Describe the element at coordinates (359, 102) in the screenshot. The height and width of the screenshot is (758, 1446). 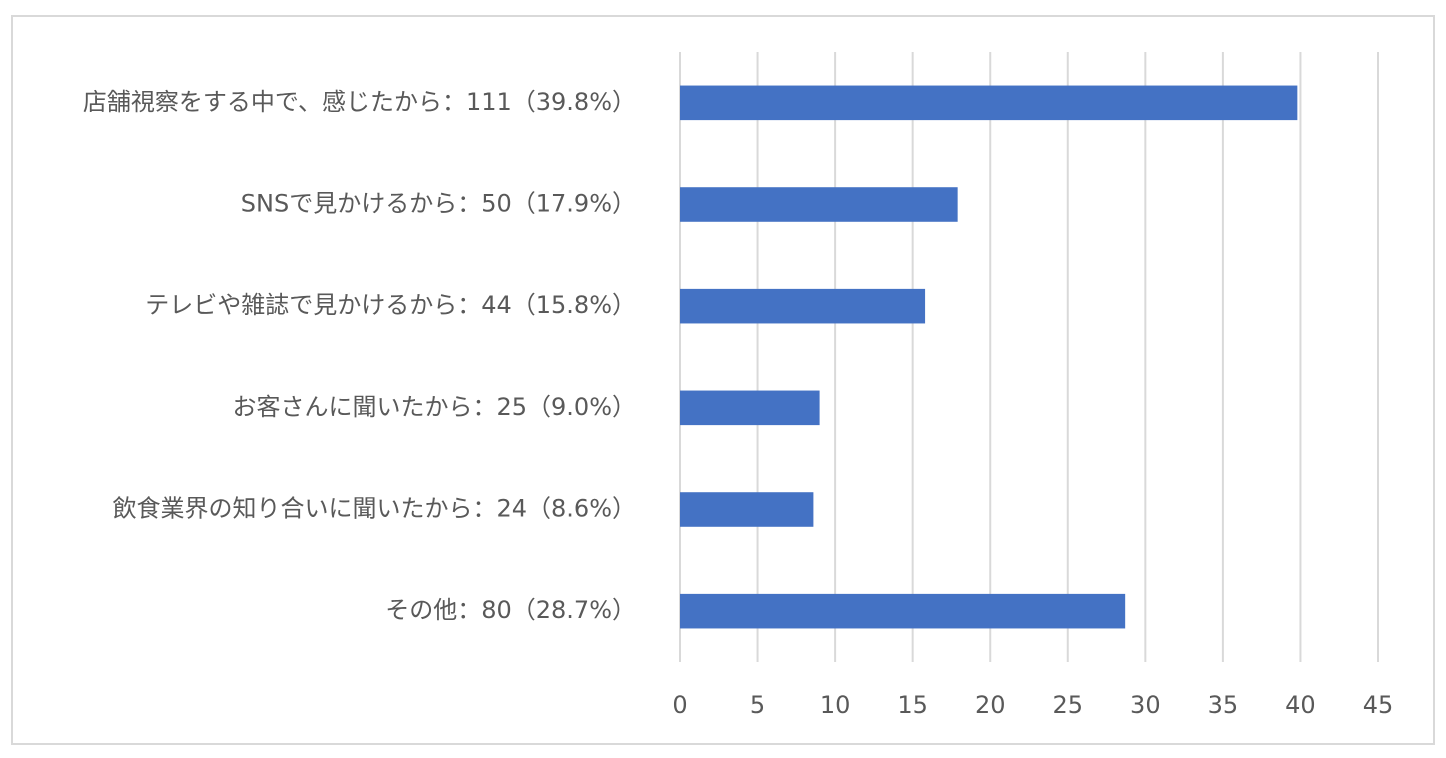
I see `y-tick-label: 店舗視察をする中で、感じたから：111（39.8%）` at that location.